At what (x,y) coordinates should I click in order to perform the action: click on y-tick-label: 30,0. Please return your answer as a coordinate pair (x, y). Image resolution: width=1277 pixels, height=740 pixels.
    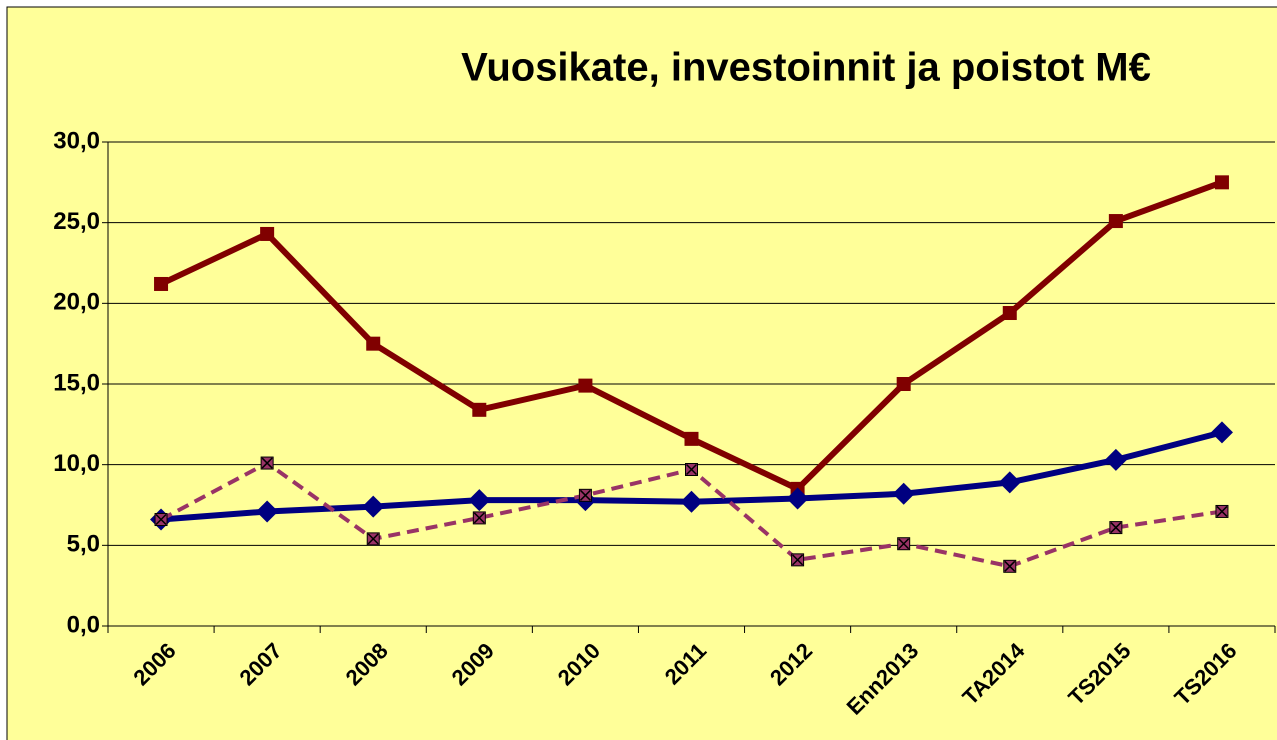
    Looking at the image, I should click on (76, 140).